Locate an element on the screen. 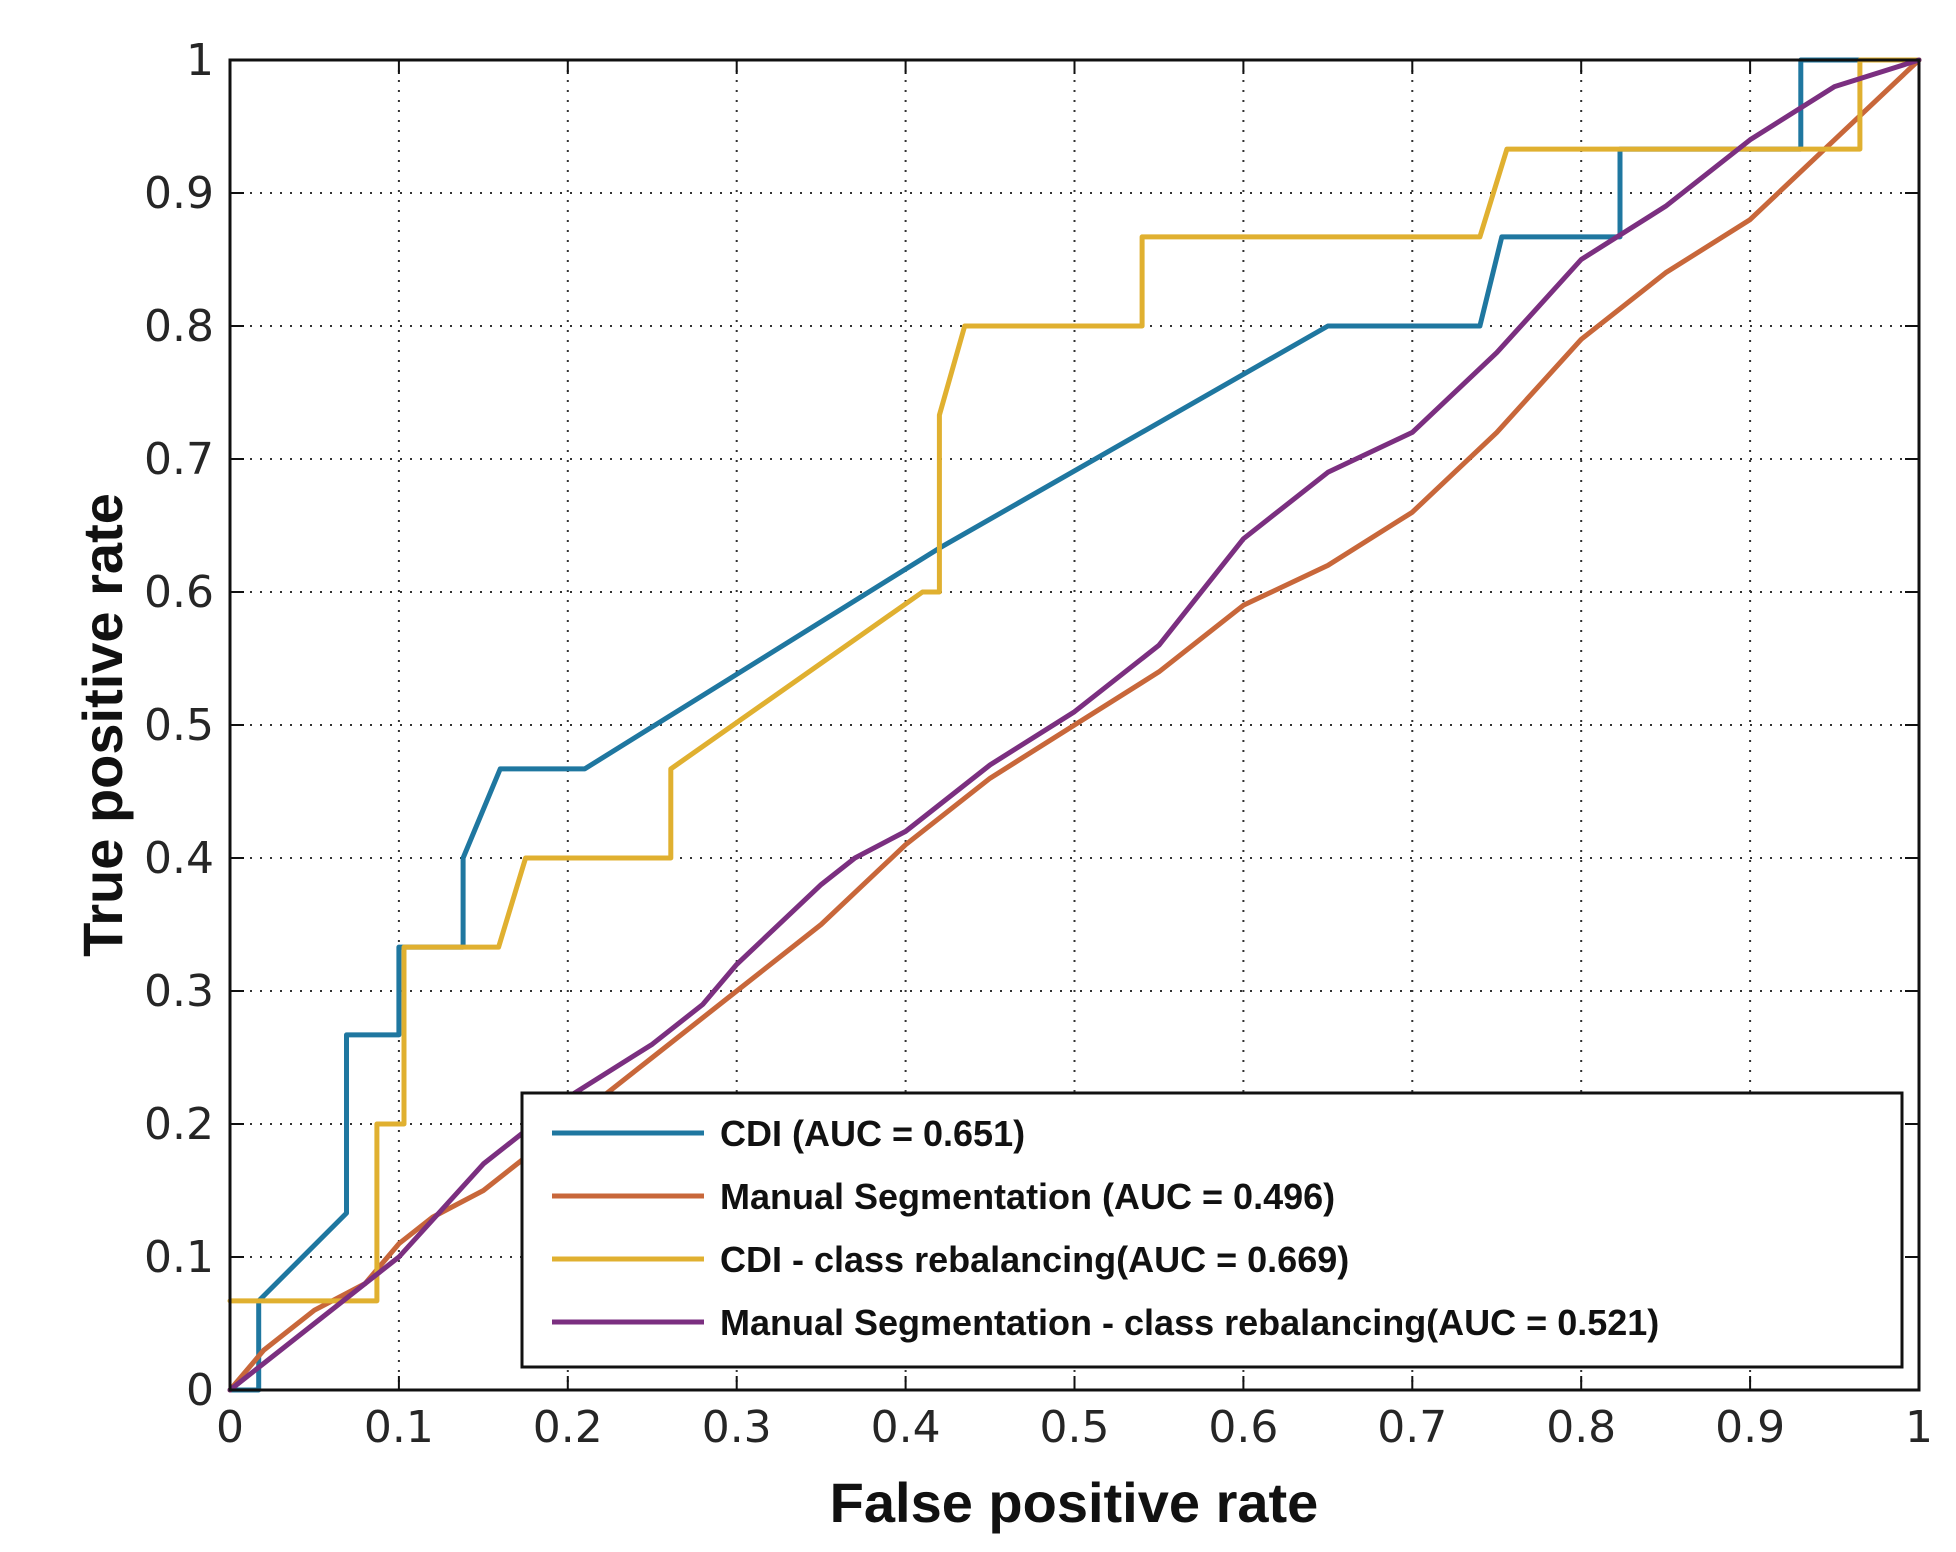 Image resolution: width=1956 pixels, height=1552 pixels. legend-box is located at coordinates (1212, 1230).